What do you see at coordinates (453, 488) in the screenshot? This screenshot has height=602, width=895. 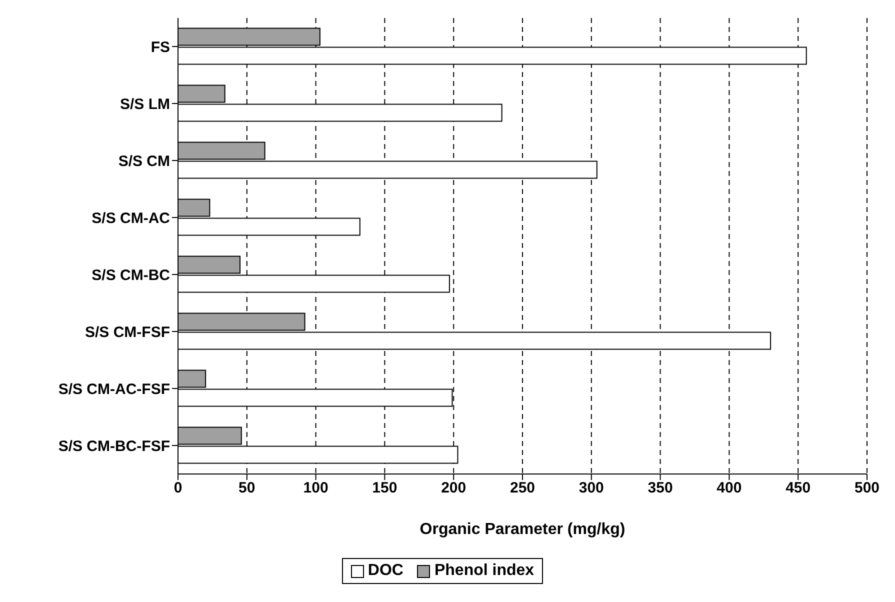 I see `x-tick-label: 200` at bounding box center [453, 488].